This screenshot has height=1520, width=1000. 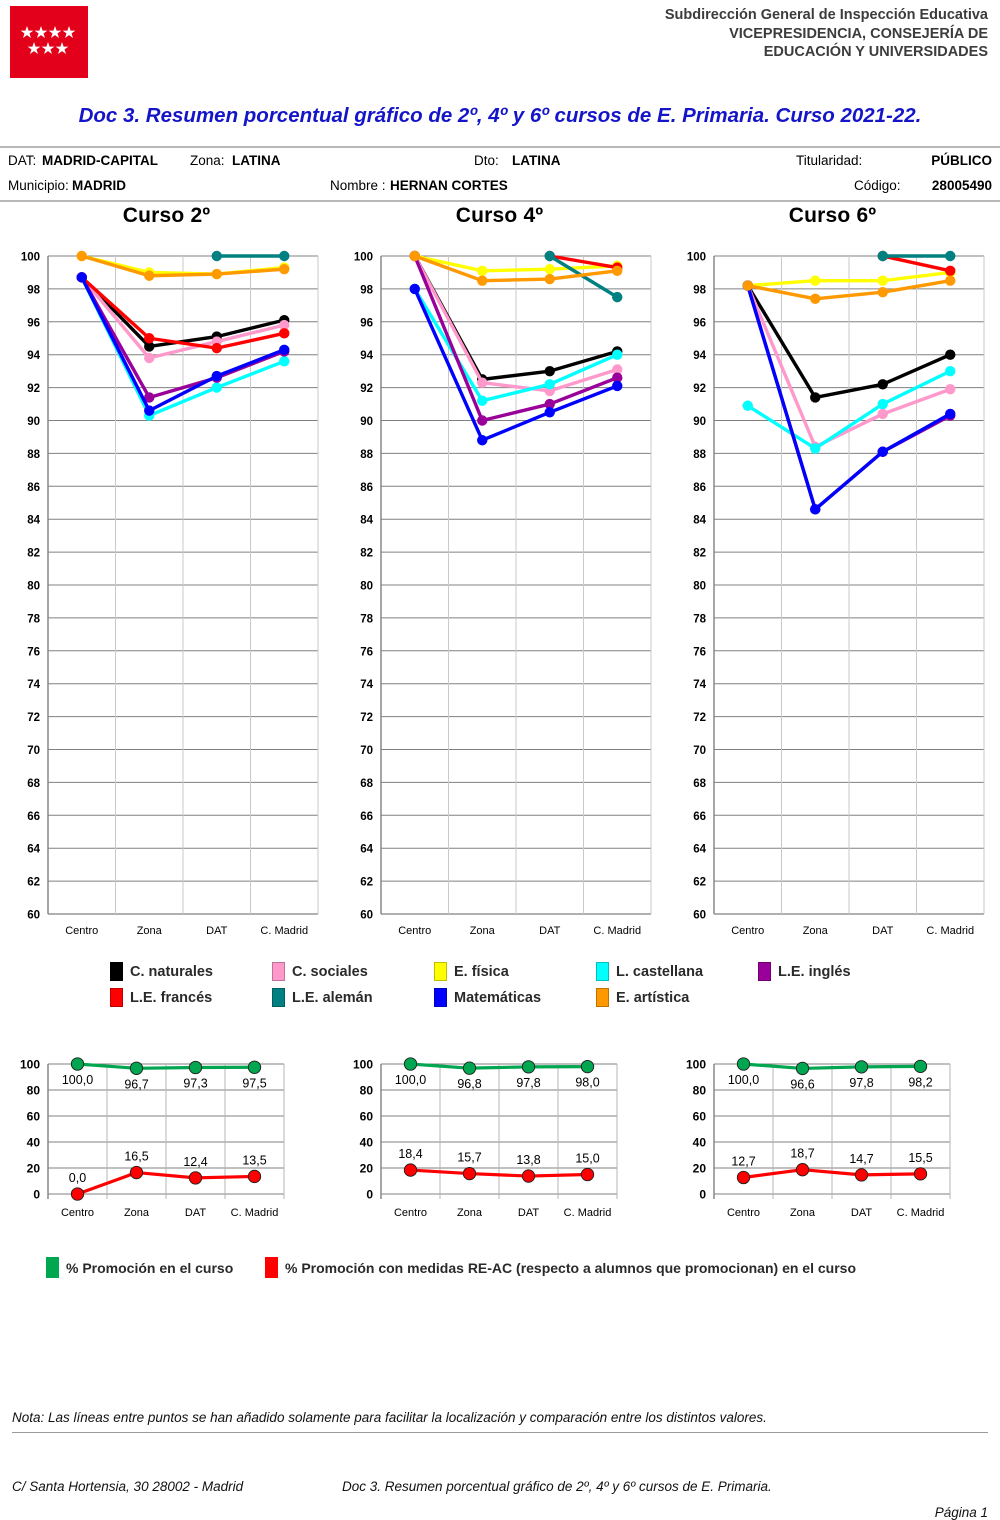 I want to click on legend-label-c-sociales: C. sociales, so click(x=330, y=971).